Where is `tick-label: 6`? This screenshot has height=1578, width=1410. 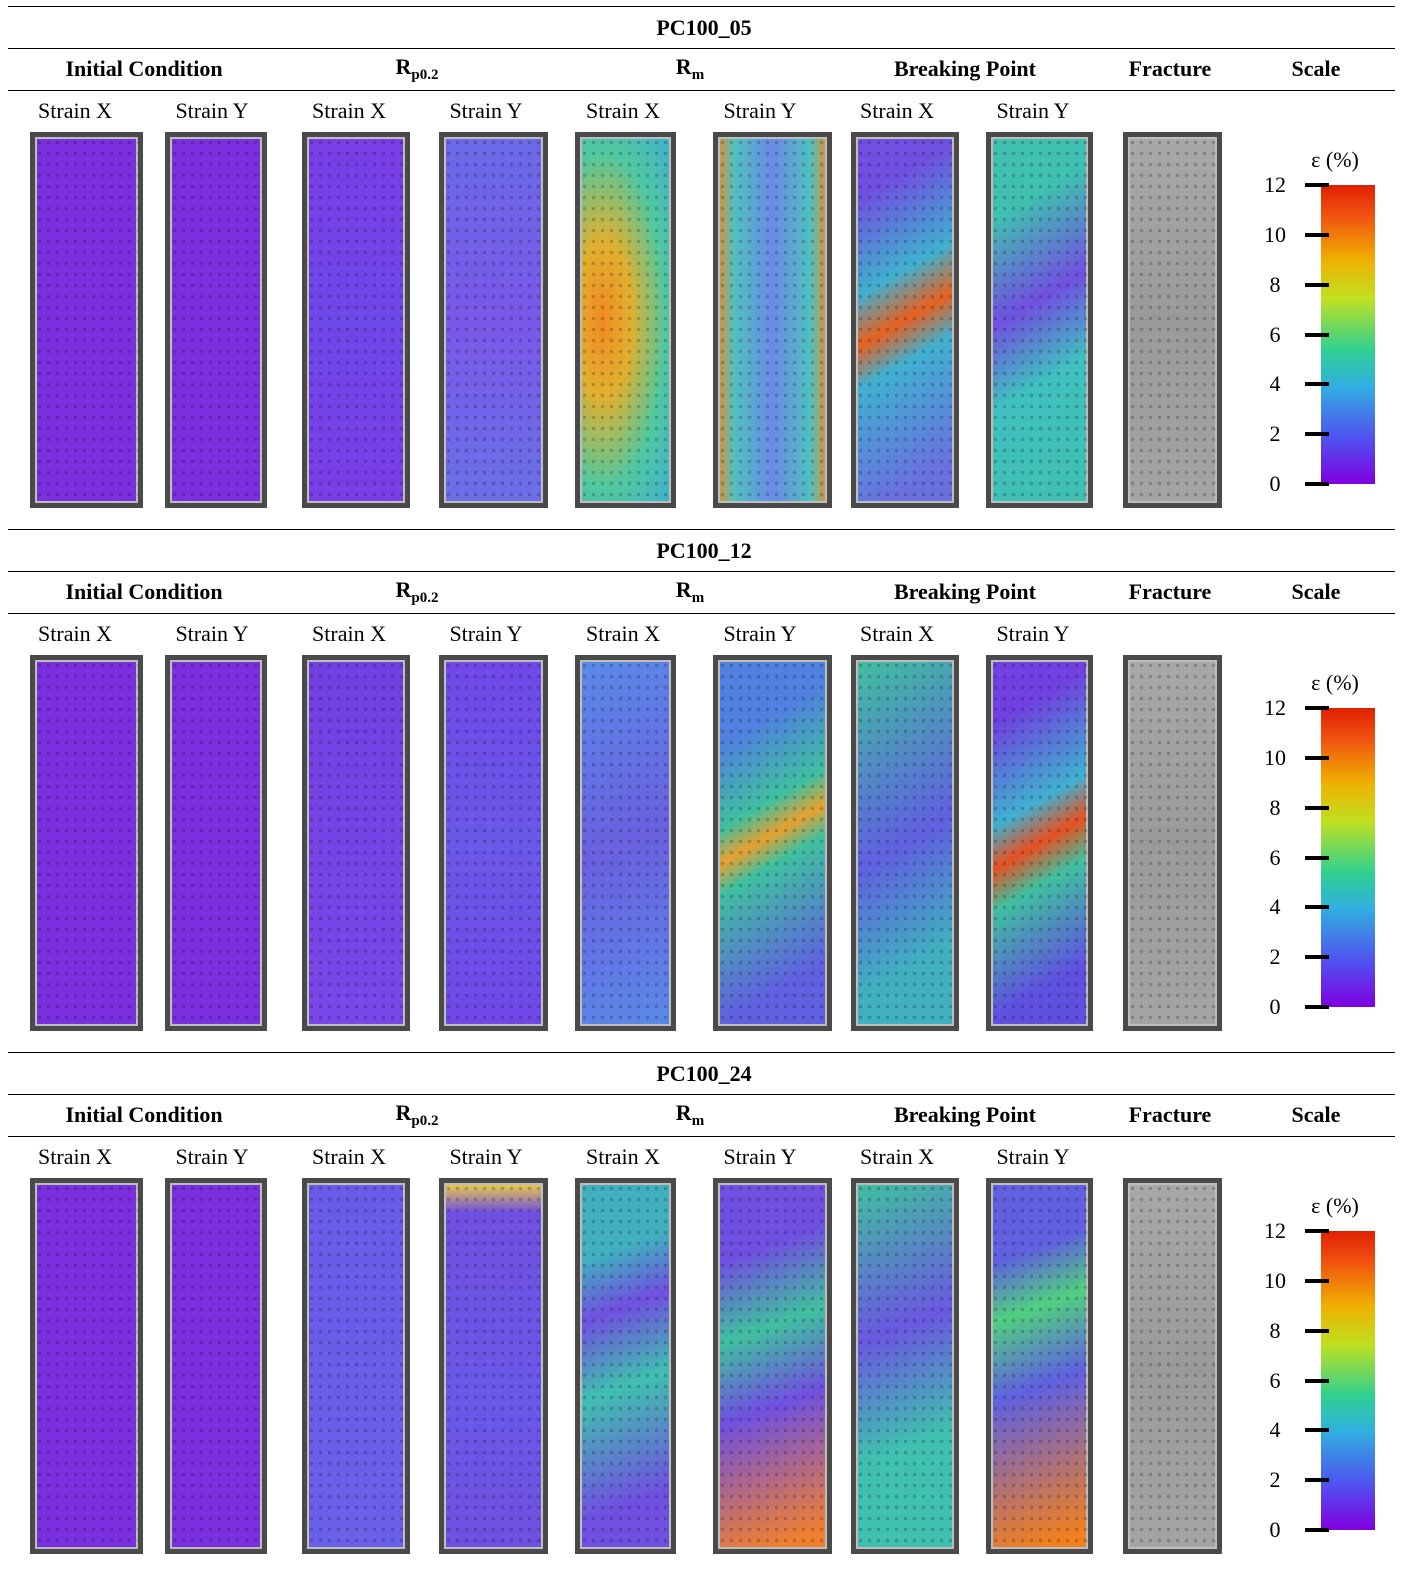
tick-label: 6 is located at coordinates (1275, 334).